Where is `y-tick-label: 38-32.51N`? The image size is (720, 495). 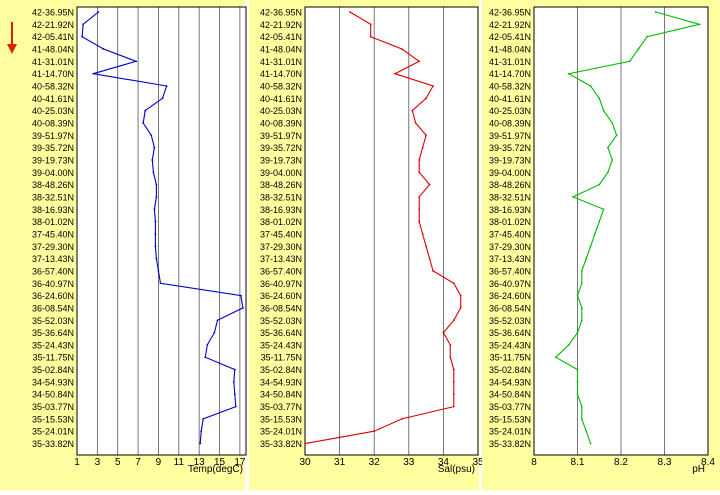 y-tick-label: 38-32.51N is located at coordinates (53, 197).